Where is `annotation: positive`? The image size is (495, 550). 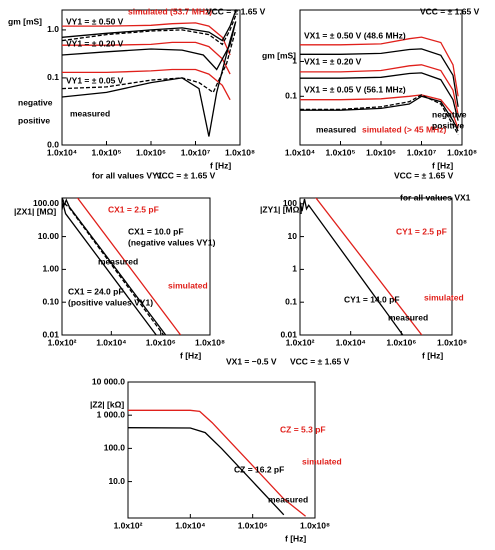 annotation: positive is located at coordinates (34, 120).